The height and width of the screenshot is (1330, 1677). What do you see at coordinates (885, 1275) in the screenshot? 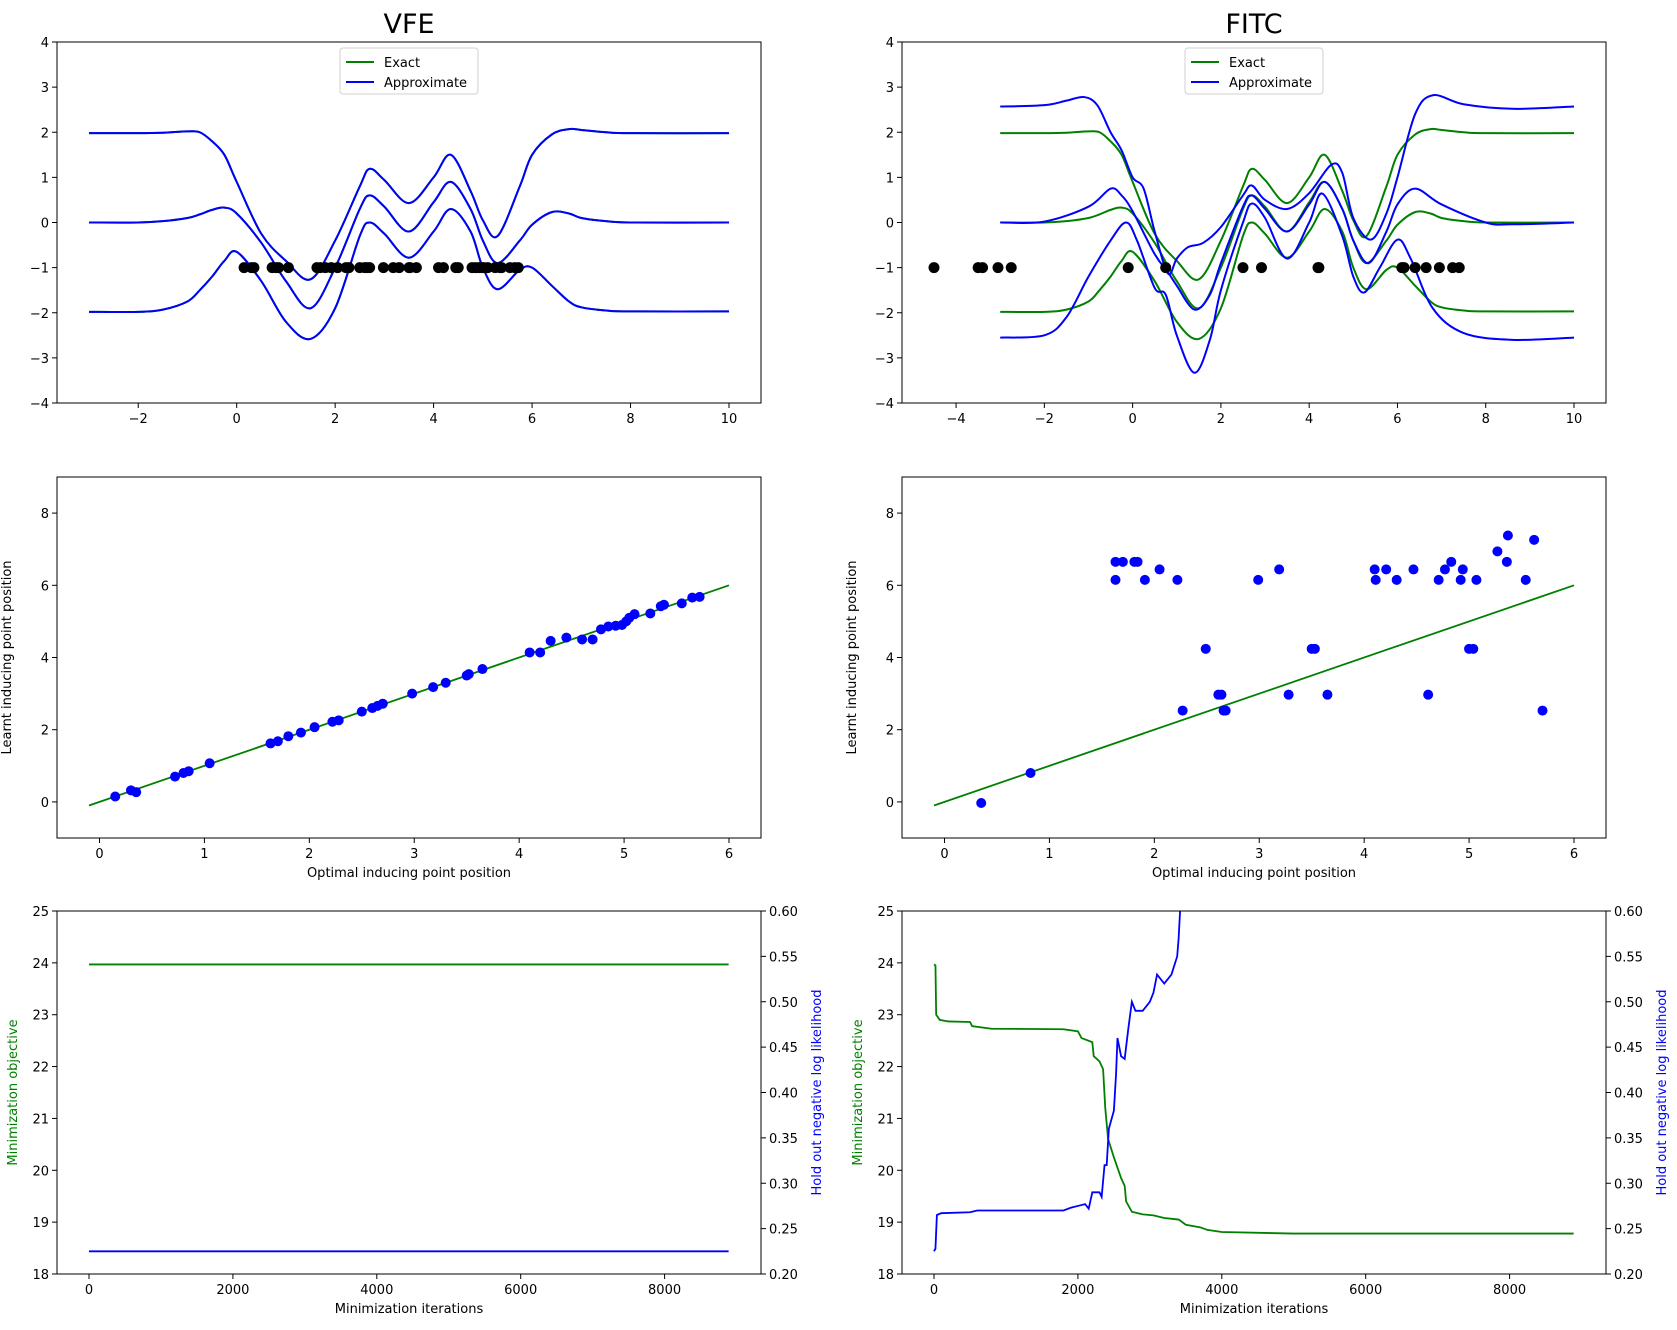
I see `y-tick-label: 18` at bounding box center [885, 1275].